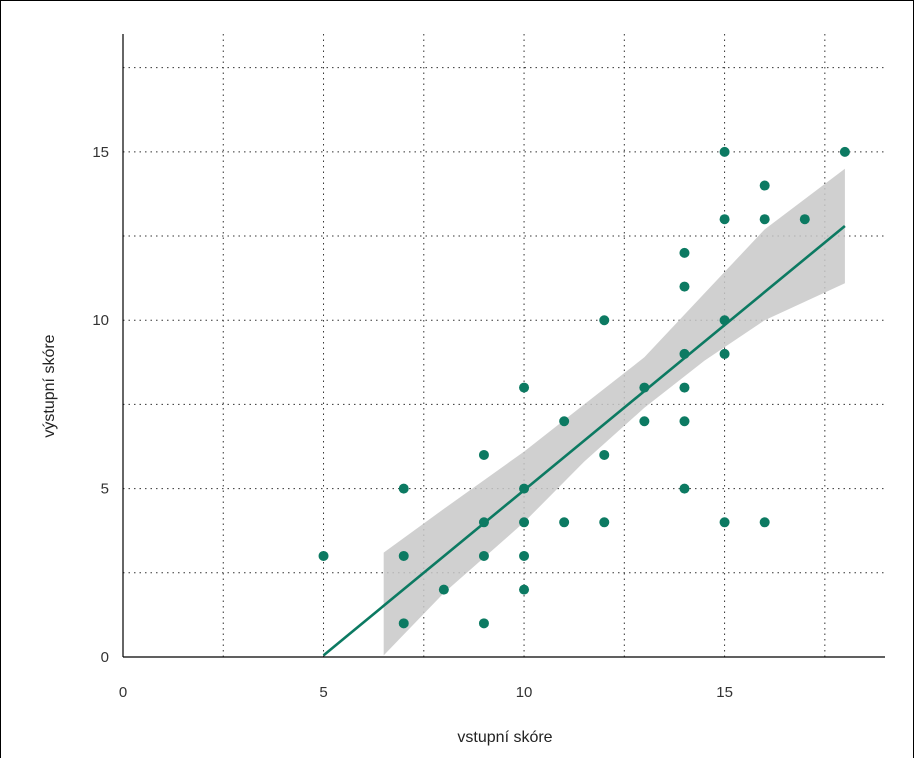 This screenshot has height=758, width=914. I want to click on y-tick-label-0: 0, so click(105, 657).